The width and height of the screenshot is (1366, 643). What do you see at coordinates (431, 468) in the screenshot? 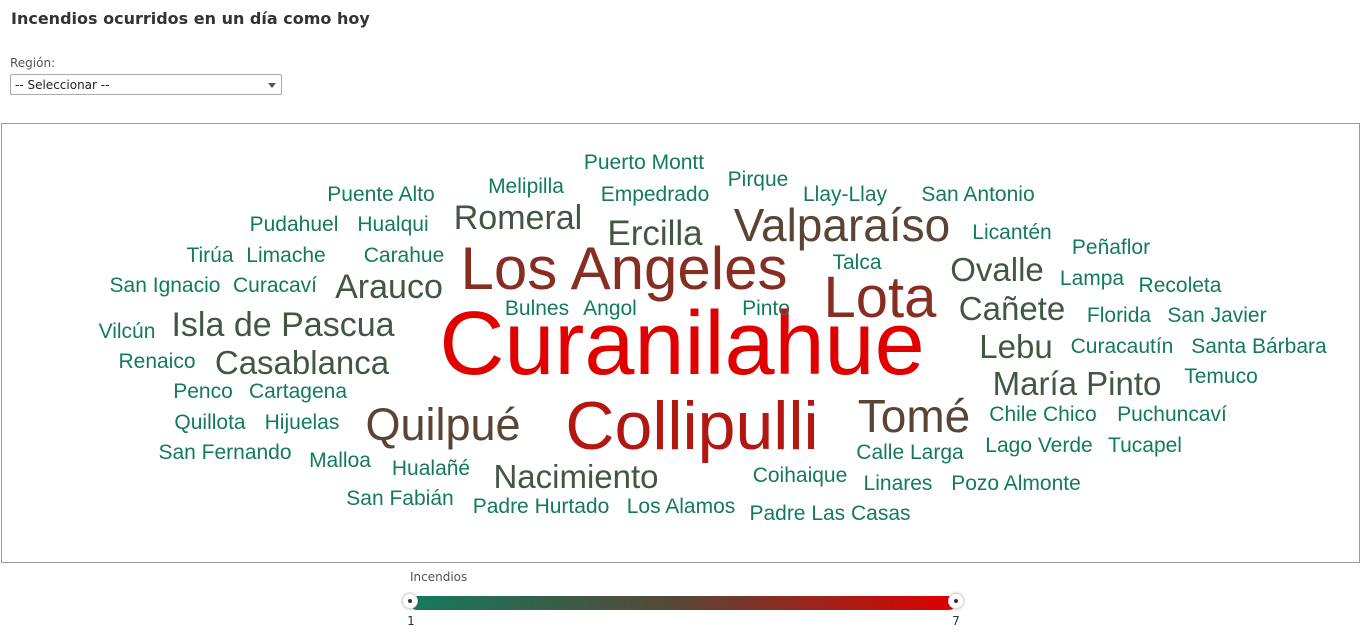
I see `word-hualañé: Hualañé` at bounding box center [431, 468].